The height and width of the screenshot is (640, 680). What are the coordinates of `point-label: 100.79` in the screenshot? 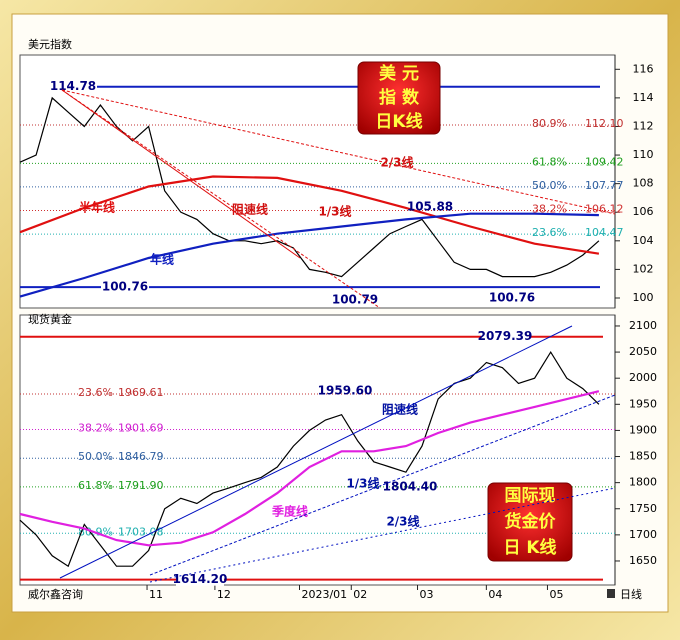 It's located at (355, 300).